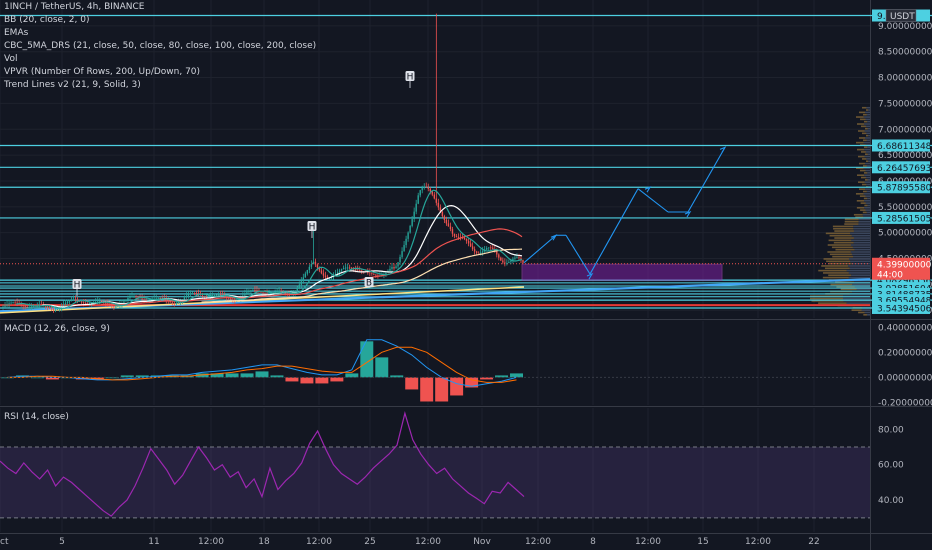 Image resolution: width=932 pixels, height=550 pixels. What do you see at coordinates (72, 85) in the screenshot?
I see `indicator-trendlines: Trend Lines v2 (21, 9, Solid, 3)` at bounding box center [72, 85].